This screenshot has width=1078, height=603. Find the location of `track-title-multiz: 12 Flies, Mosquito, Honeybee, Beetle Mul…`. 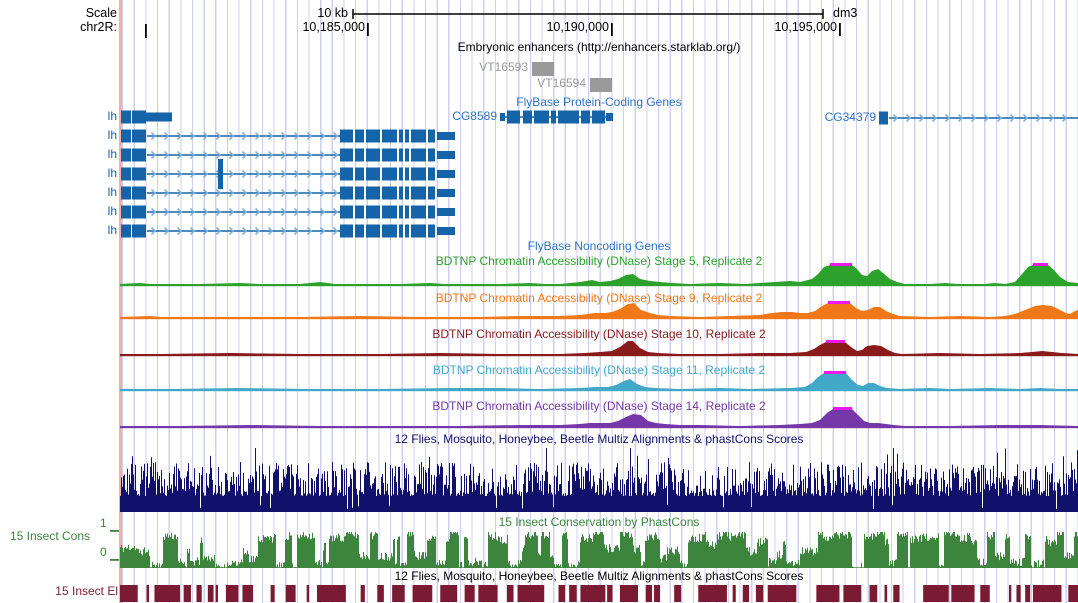

track-title-multiz: 12 Flies, Mosquito, Honeybee, Beetle Mul… is located at coordinates (599, 439).